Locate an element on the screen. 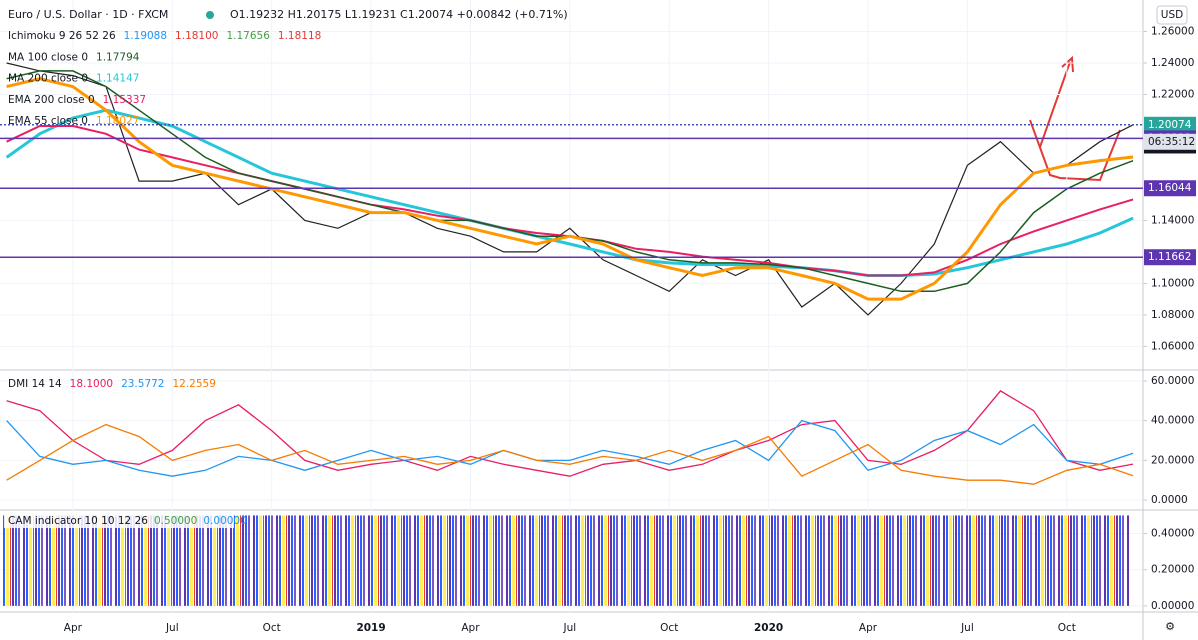 The height and width of the screenshot is (640, 1198). indicator-value: 1.18118 is located at coordinates (299, 36).